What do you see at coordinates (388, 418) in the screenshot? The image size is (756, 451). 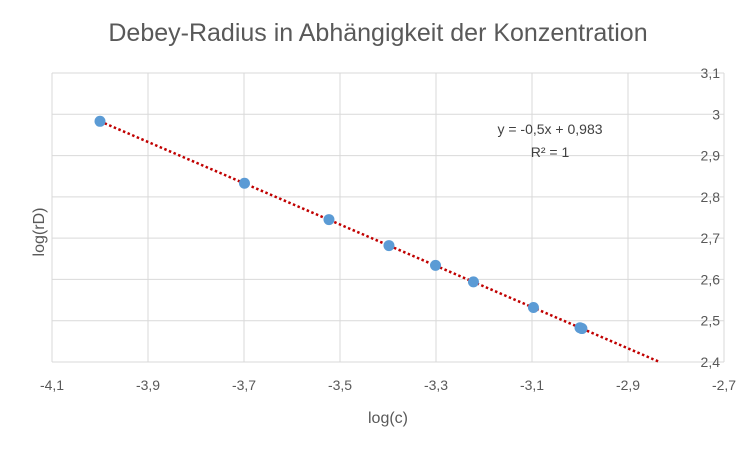 I see `x-axis-label: log(c)` at bounding box center [388, 418].